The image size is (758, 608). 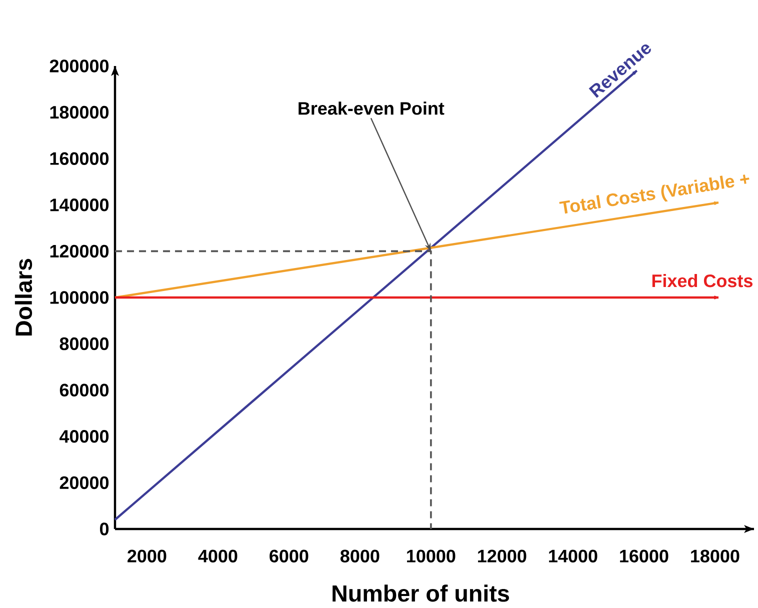 What do you see at coordinates (147, 556) in the screenshot?
I see `x-tick-label: 2000` at bounding box center [147, 556].